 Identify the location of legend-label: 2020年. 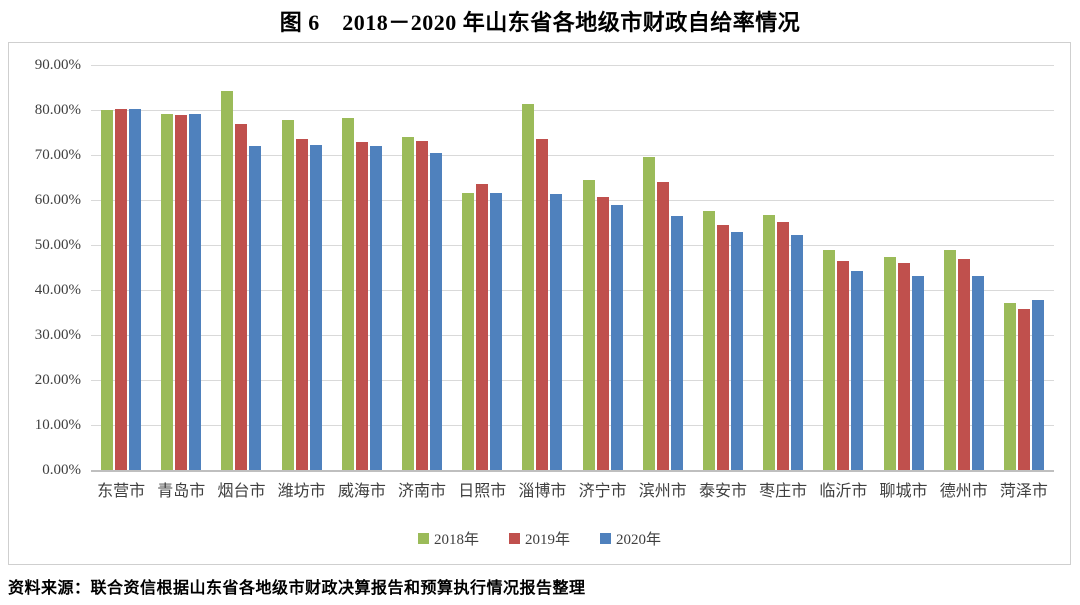
(639, 540).